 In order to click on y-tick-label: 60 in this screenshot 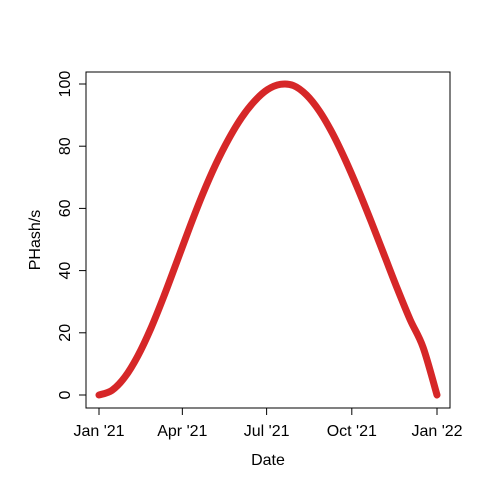, I will do `click(65, 208)`.